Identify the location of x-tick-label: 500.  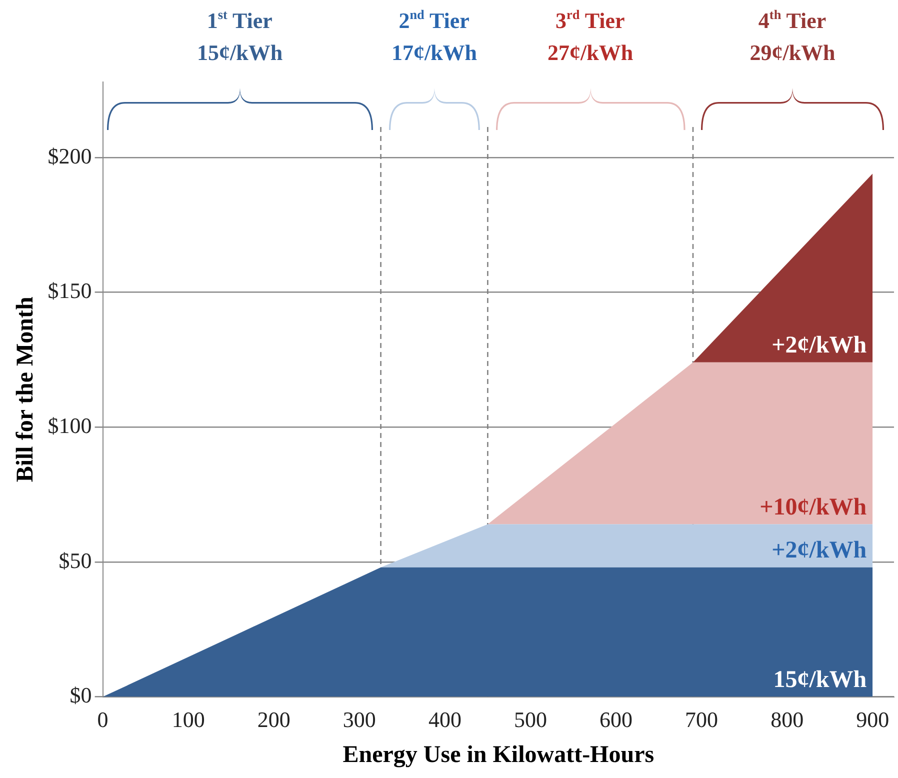
(530, 719).